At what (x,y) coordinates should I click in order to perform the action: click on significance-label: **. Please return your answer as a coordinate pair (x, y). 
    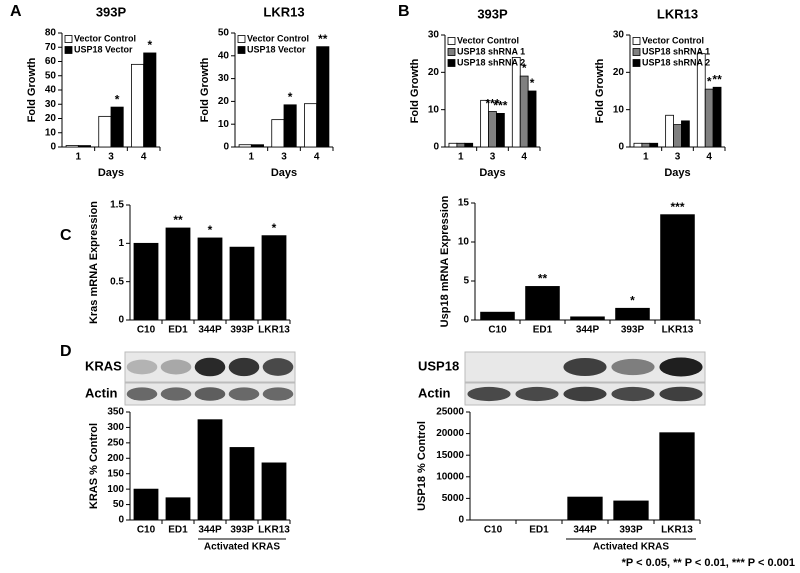
    Looking at the image, I should click on (178, 220).